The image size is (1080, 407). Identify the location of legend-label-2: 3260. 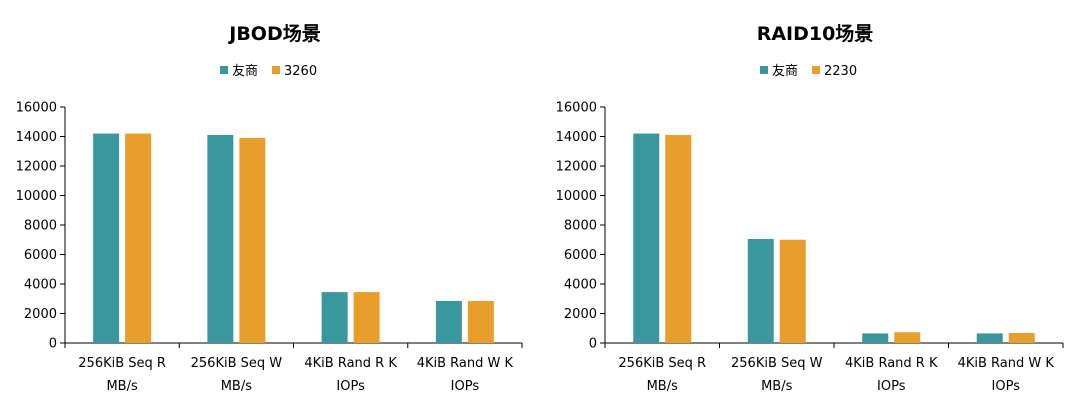
(300, 71).